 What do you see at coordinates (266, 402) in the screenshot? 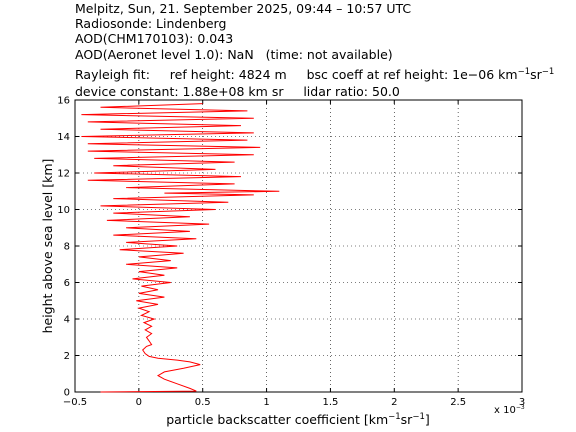
I see `x-tick-label: 1` at bounding box center [266, 402].